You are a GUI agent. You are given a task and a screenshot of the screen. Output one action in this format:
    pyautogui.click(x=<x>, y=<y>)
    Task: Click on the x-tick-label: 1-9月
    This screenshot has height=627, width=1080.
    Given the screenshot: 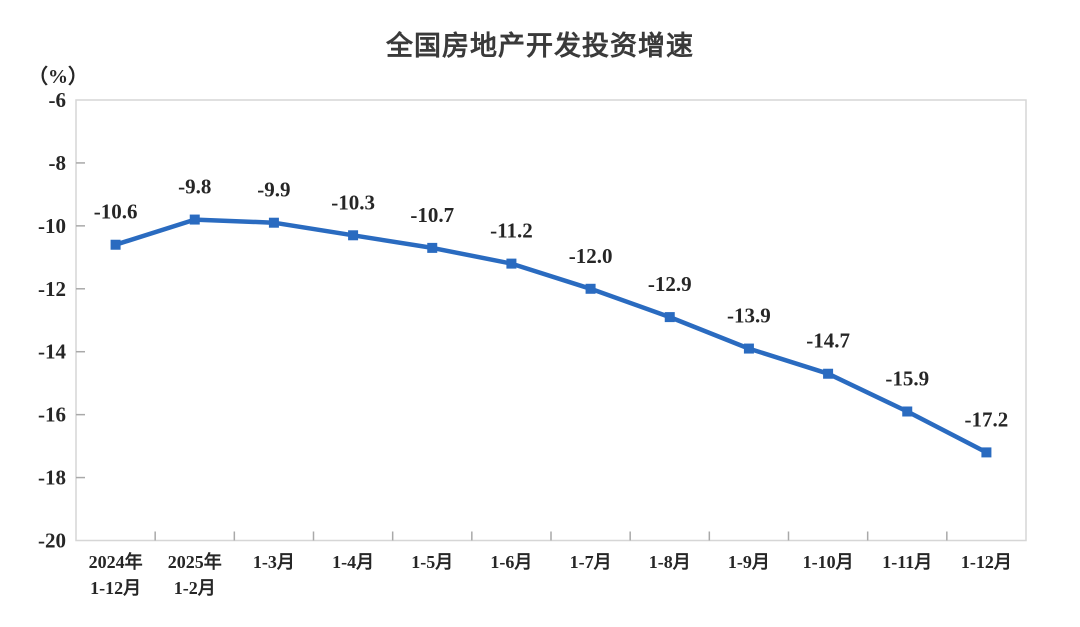 What is the action you would take?
    pyautogui.click(x=749, y=562)
    